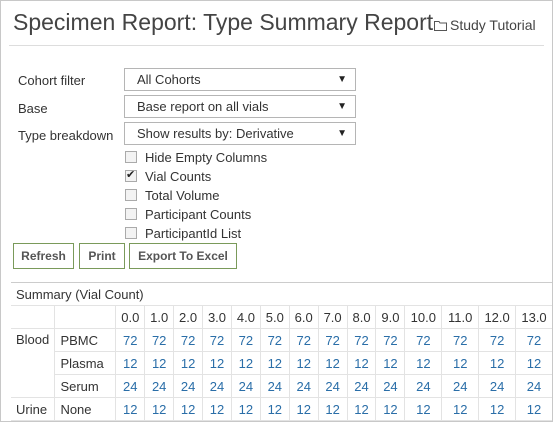 This screenshot has height=422, width=553. Describe the element at coordinates (169, 79) in the screenshot. I see `cohort-filter-value: All Cohorts` at that location.